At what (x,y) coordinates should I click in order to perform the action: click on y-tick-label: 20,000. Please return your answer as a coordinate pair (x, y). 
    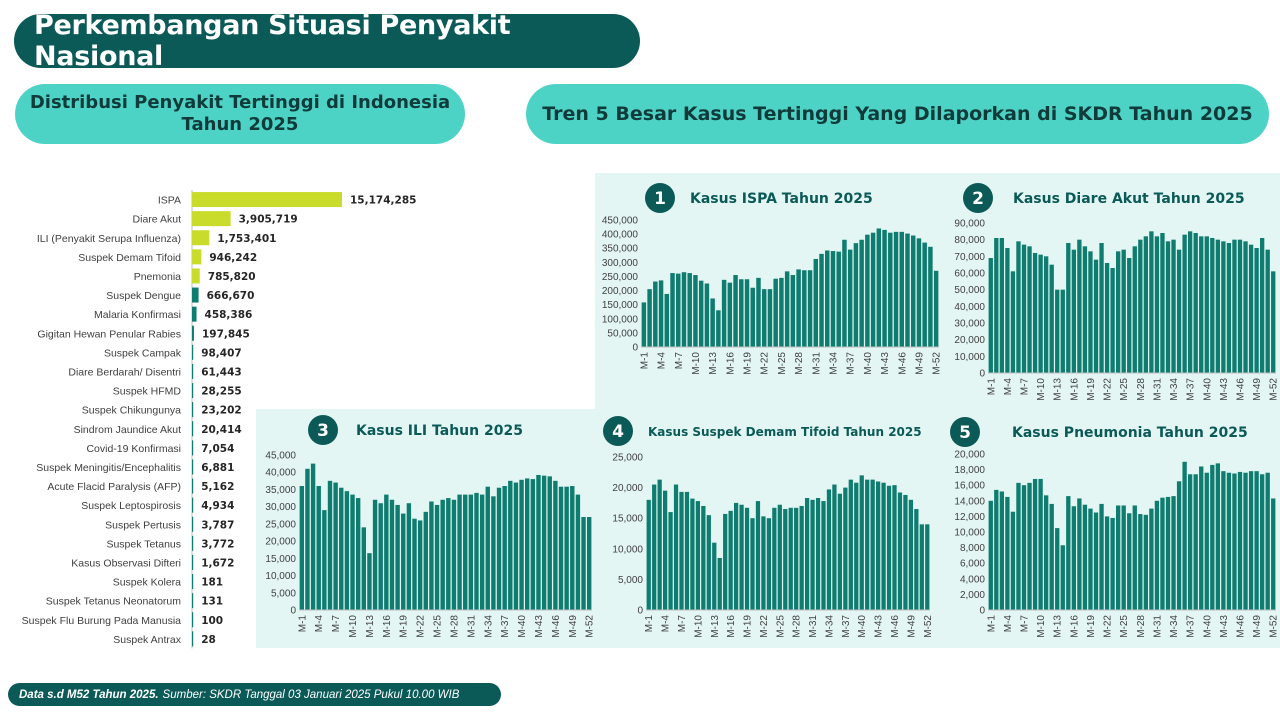
    Looking at the image, I should click on (627, 488).